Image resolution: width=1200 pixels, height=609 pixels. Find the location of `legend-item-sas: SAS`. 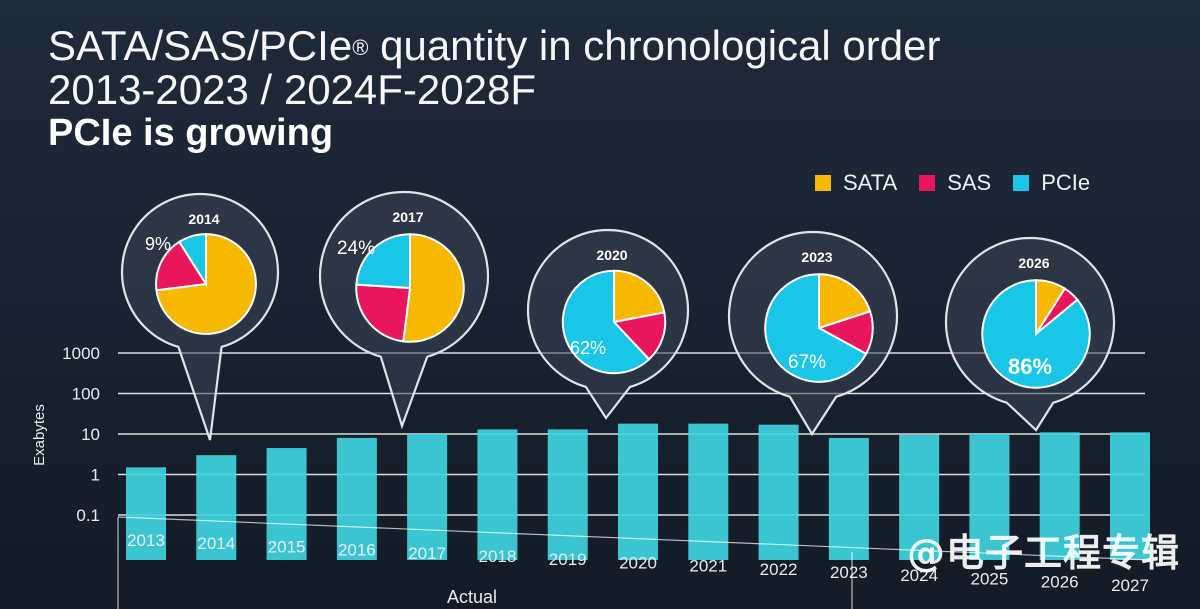

legend-item-sas: SAS is located at coordinates (955, 183).